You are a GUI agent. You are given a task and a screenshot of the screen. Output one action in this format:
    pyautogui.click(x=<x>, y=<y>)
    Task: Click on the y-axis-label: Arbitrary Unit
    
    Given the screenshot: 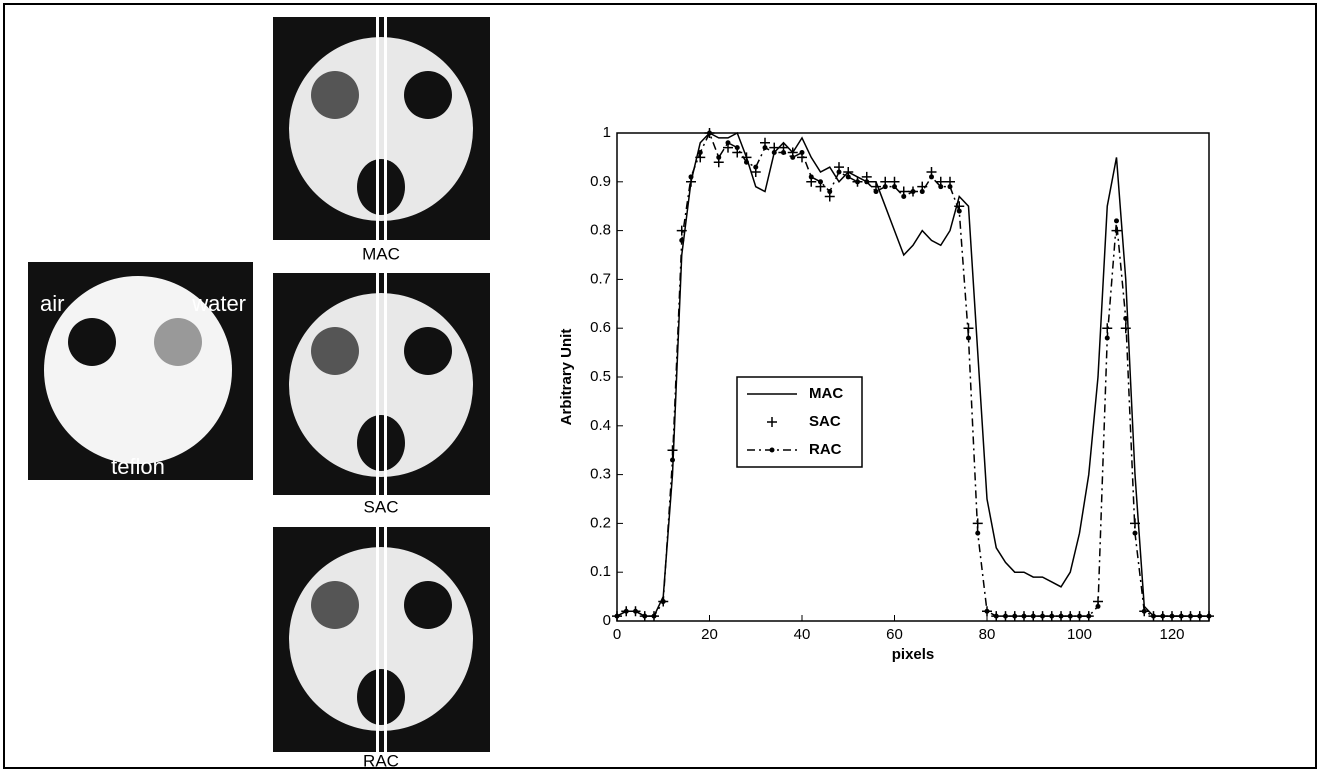 What is the action you would take?
    pyautogui.click(x=566, y=377)
    